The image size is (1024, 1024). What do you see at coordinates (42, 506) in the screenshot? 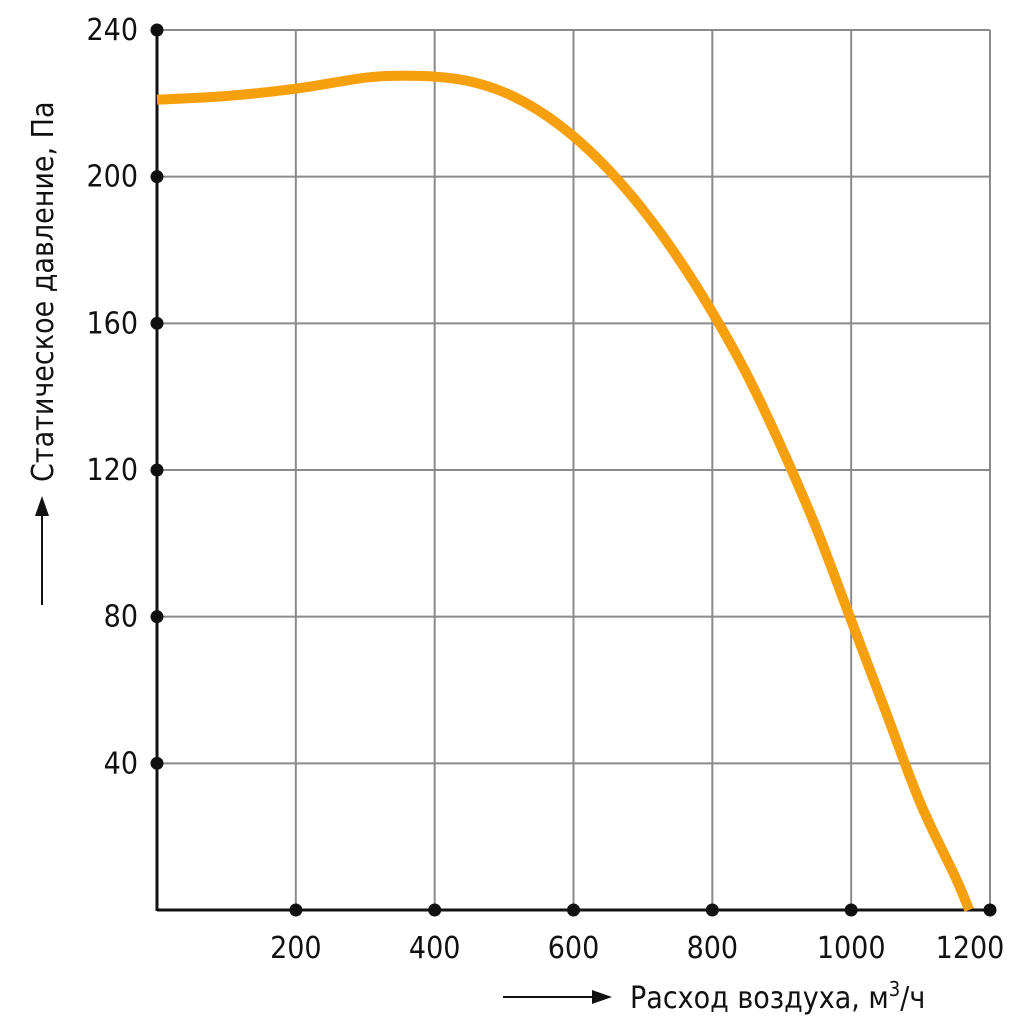
I see `y-axis-arrow-head-icon` at bounding box center [42, 506].